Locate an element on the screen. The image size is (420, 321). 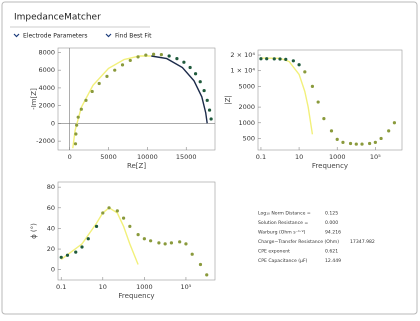
y-tick-label: 6000 is located at coordinates (46, 70).